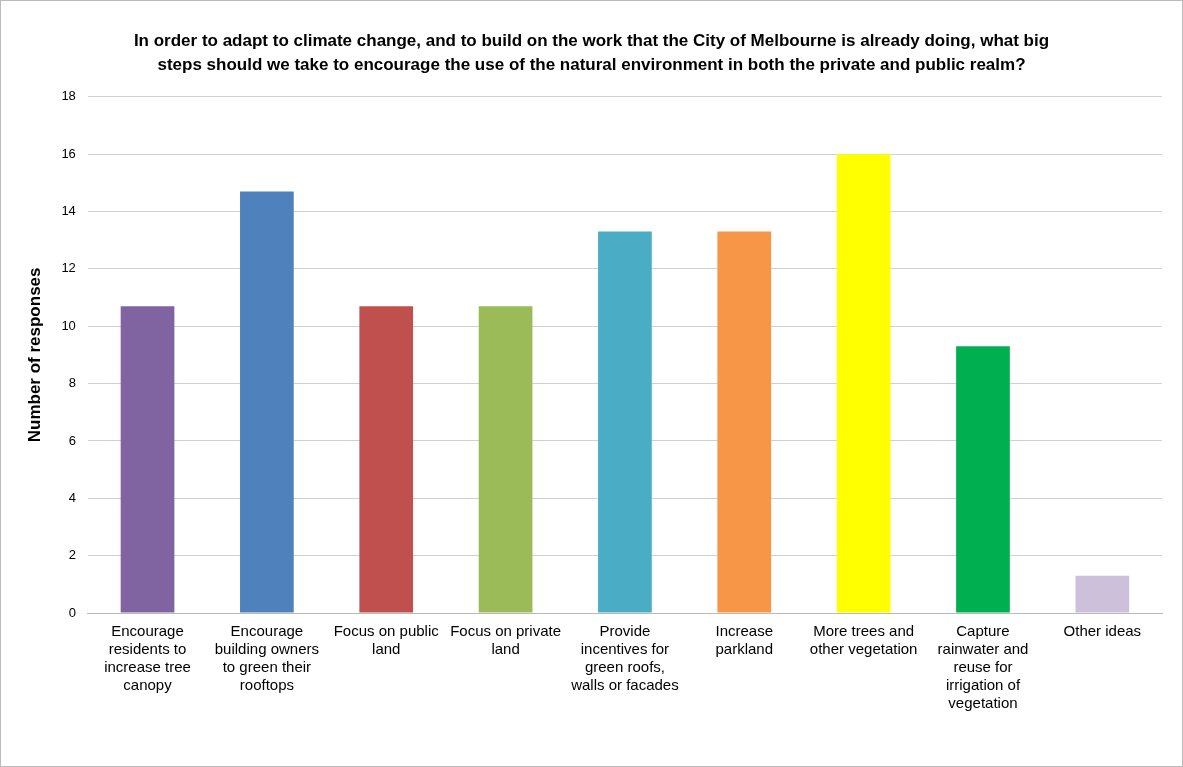 Image resolution: width=1183 pixels, height=767 pixels. What do you see at coordinates (591, 53) in the screenshot?
I see `chart-title: In order to adapt to climate change, and to build on the work that the City of Melbourne is already doing, what big steps should we take to encourage the use of the natural environment in both the private and public realm?` at bounding box center [591, 53].